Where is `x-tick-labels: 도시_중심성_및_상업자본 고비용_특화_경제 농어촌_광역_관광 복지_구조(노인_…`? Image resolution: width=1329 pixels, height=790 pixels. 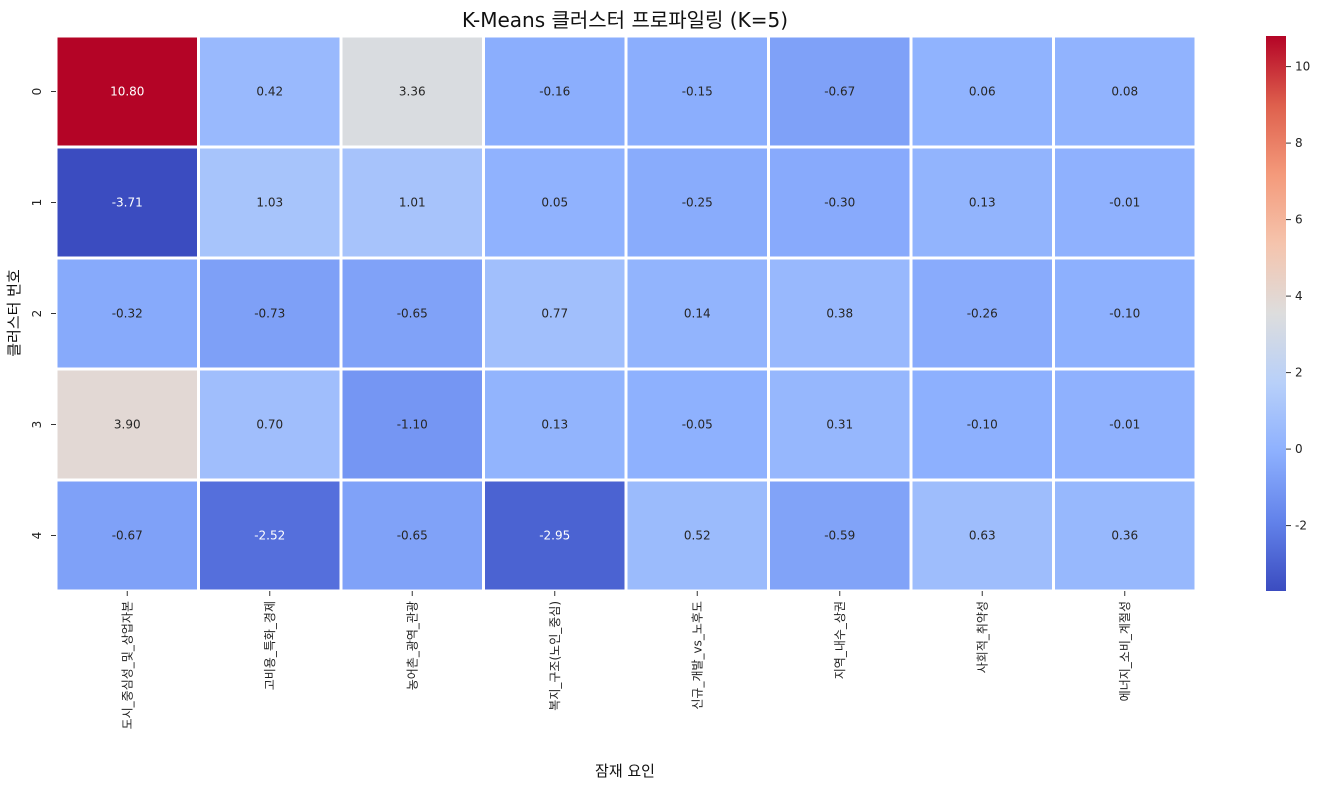
x-tick-labels: 도시_중심성_및_상업자본 고비용_특화_경제 농어촌_광역_관광 복지_구조(노인_… is located at coordinates (626, 660).